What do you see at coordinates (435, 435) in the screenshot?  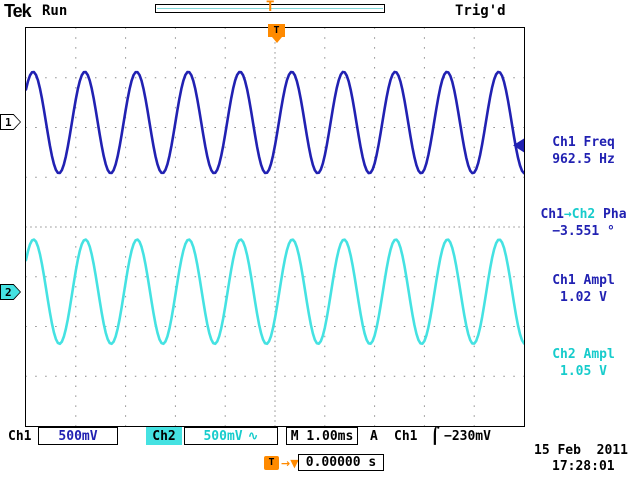 I see `trigger-slope-icon: ⌠` at bounding box center [435, 435].